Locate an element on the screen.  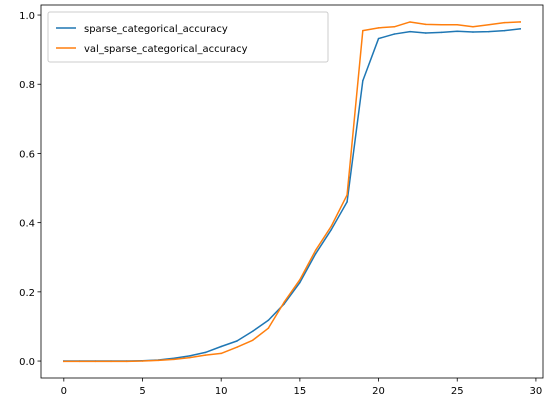
x-tick-label: 5 is located at coordinates (142, 391).